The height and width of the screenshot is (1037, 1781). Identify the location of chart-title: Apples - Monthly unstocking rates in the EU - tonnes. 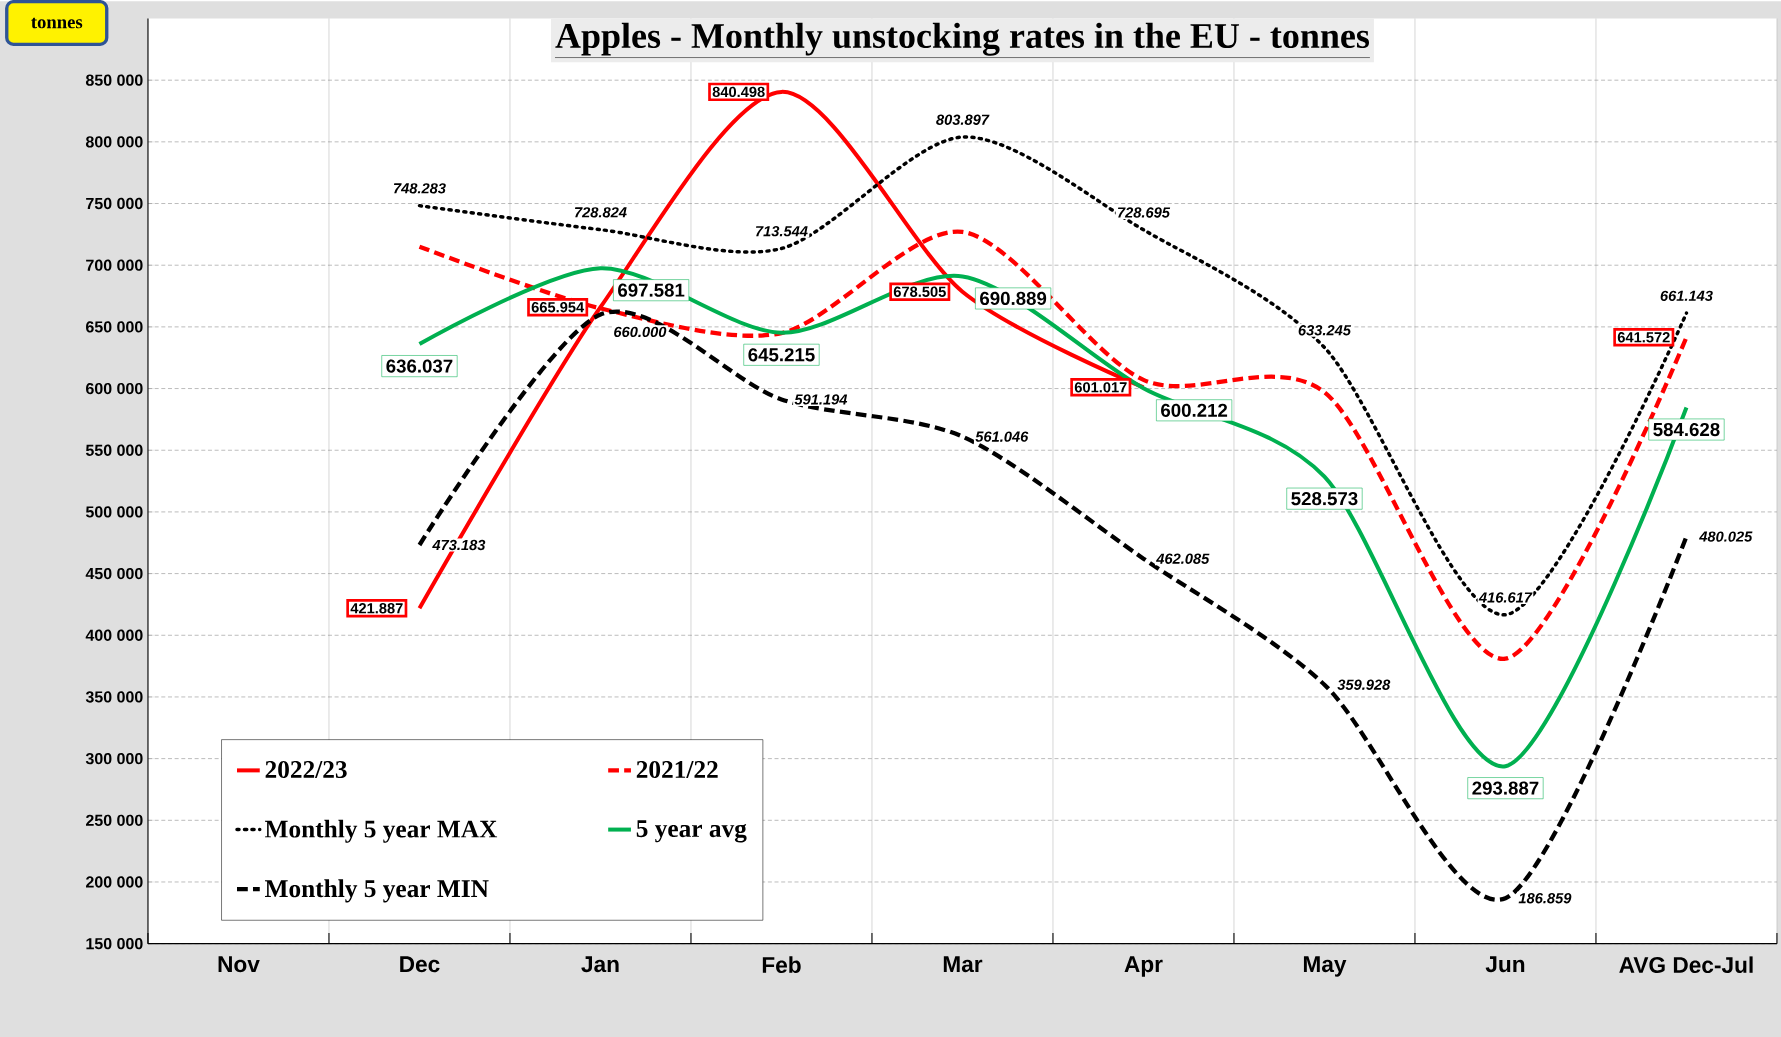
(962, 39).